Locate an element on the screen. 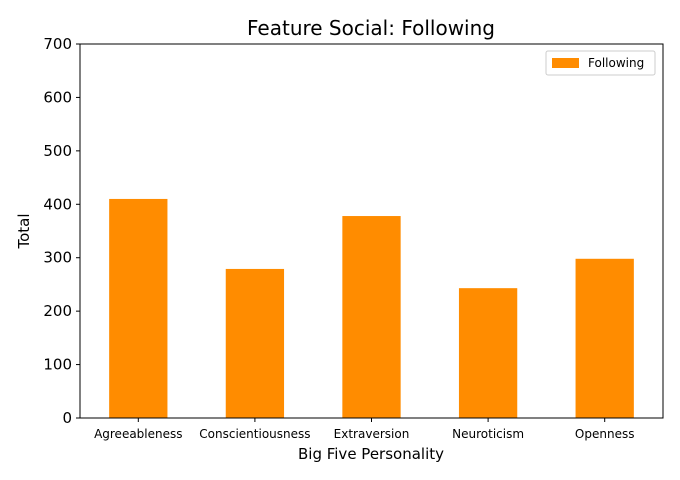 Image resolution: width=680 pixels, height=480 pixels. x-tick-label: Openness is located at coordinates (605, 434).